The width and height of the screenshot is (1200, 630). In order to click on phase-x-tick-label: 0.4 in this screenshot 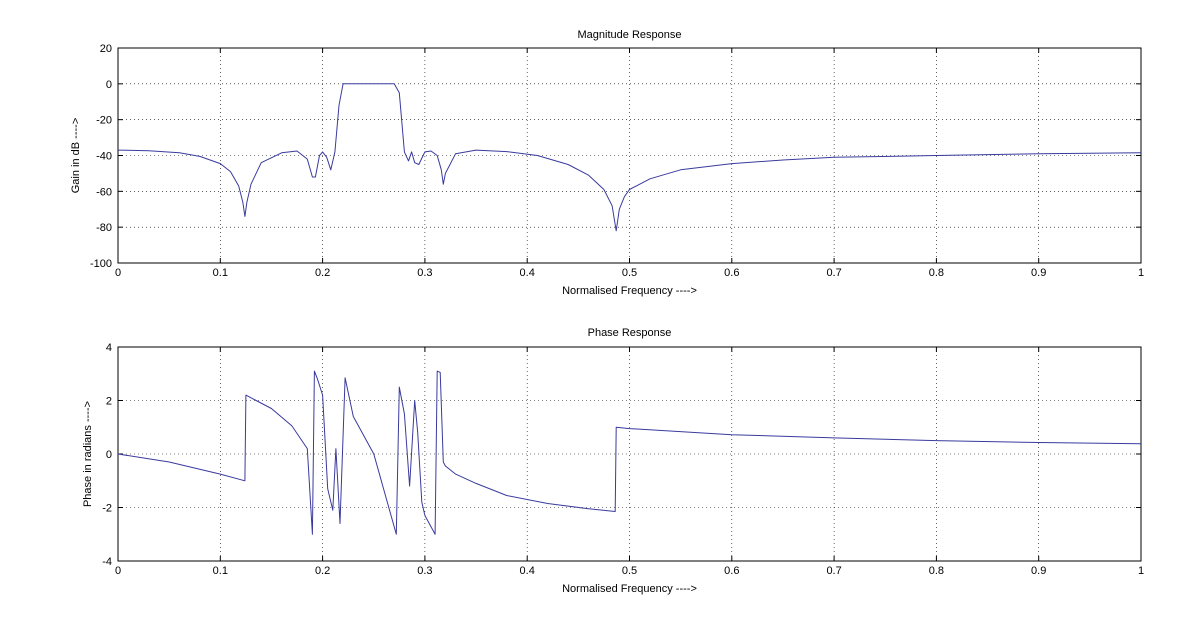, I will do `click(527, 571)`.